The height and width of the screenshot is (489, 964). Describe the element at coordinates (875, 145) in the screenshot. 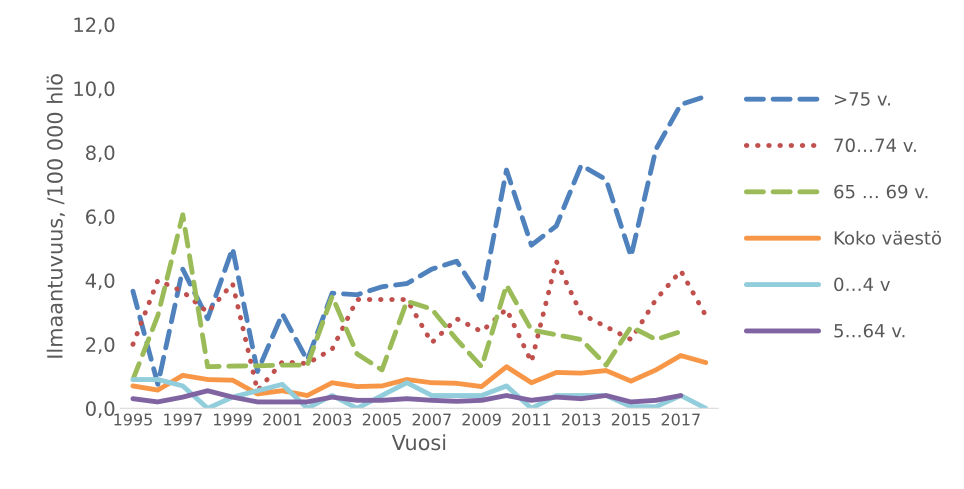

I see `legend-label: 70…74 v.` at that location.